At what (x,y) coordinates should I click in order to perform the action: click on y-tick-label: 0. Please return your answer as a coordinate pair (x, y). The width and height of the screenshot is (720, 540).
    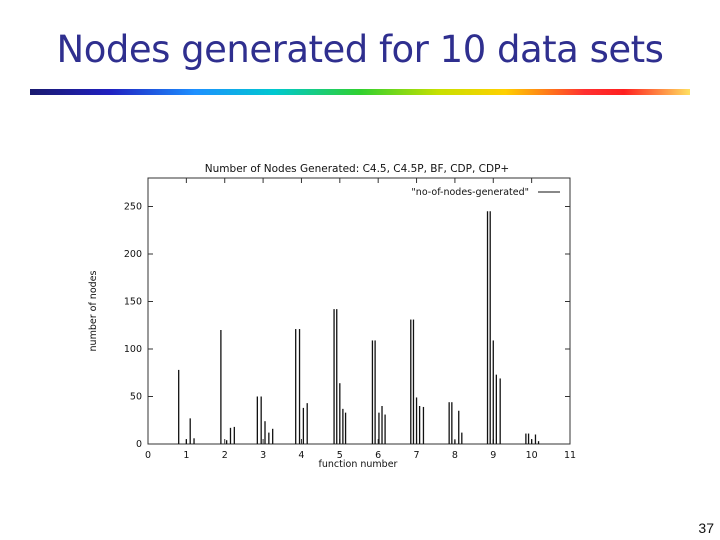
    Looking at the image, I should click on (139, 444).